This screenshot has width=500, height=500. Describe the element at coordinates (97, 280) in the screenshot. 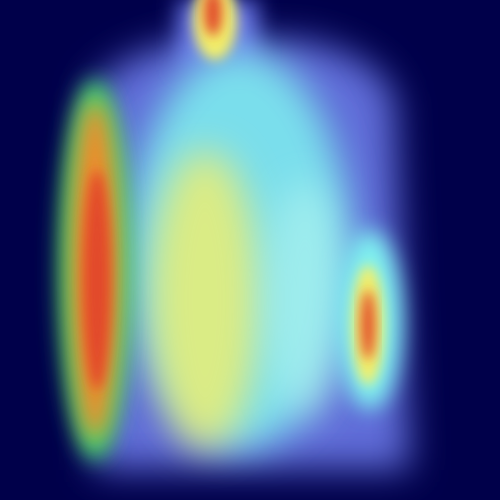

I see `left-arm-hot` at that location.